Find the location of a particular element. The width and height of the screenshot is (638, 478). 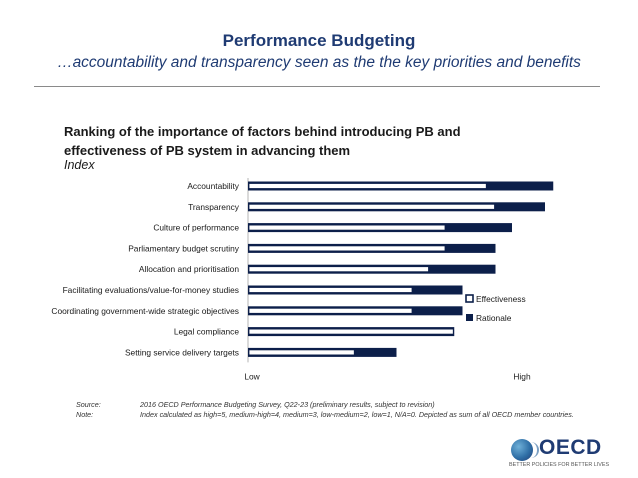

oecd-logo: OECD BETTER POLICIES FOR BETTER LIVES is located at coordinates (561, 454).